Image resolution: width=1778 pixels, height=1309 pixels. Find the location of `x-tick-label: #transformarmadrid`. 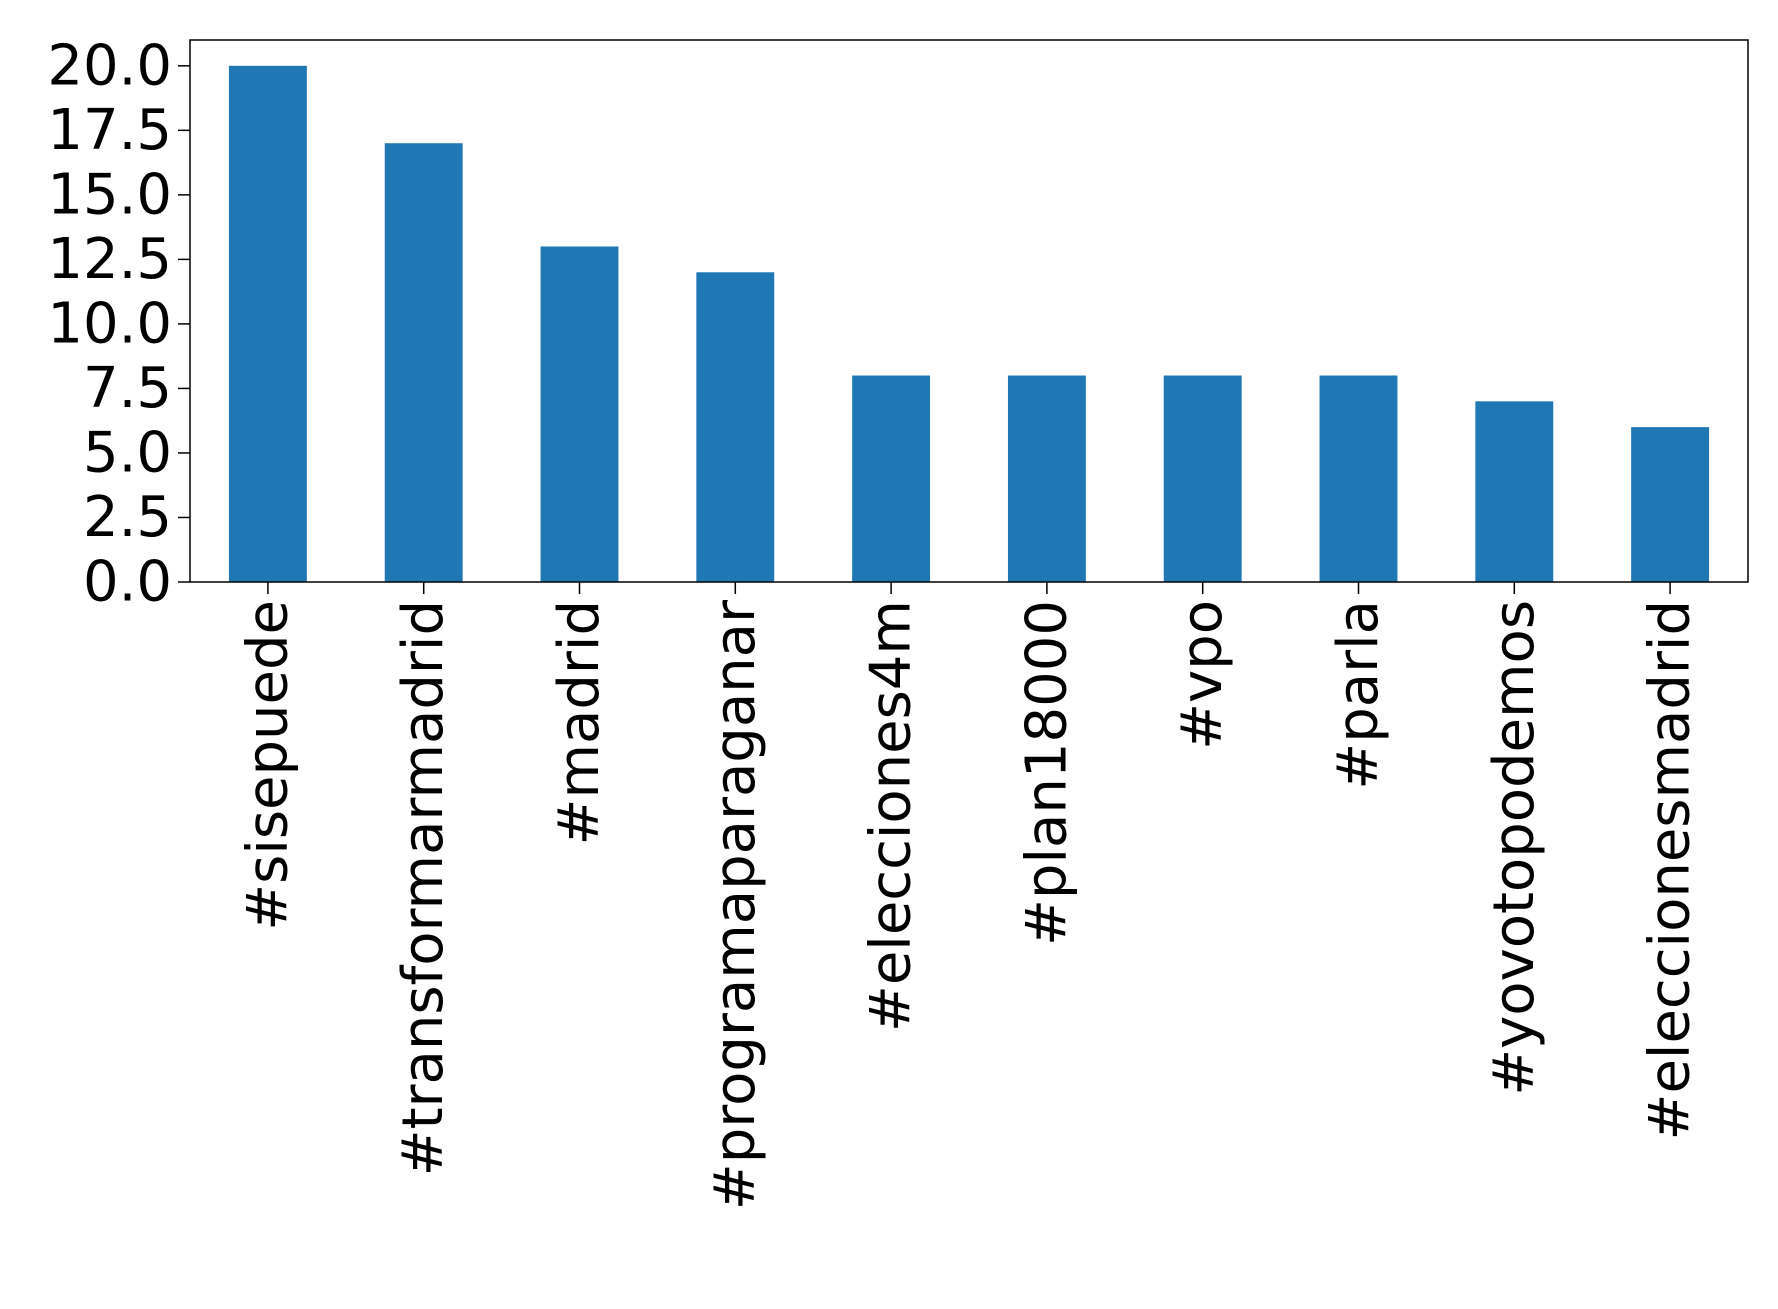

x-tick-label: #transformarmadrid is located at coordinates (423, 888).